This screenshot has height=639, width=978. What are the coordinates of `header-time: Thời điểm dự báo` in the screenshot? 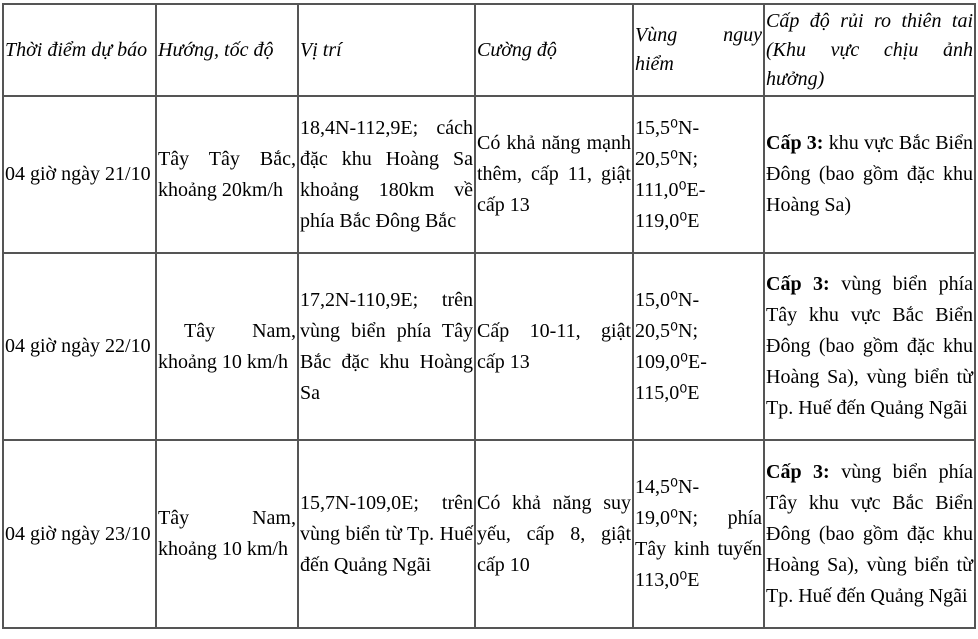 It's located at (79, 50).